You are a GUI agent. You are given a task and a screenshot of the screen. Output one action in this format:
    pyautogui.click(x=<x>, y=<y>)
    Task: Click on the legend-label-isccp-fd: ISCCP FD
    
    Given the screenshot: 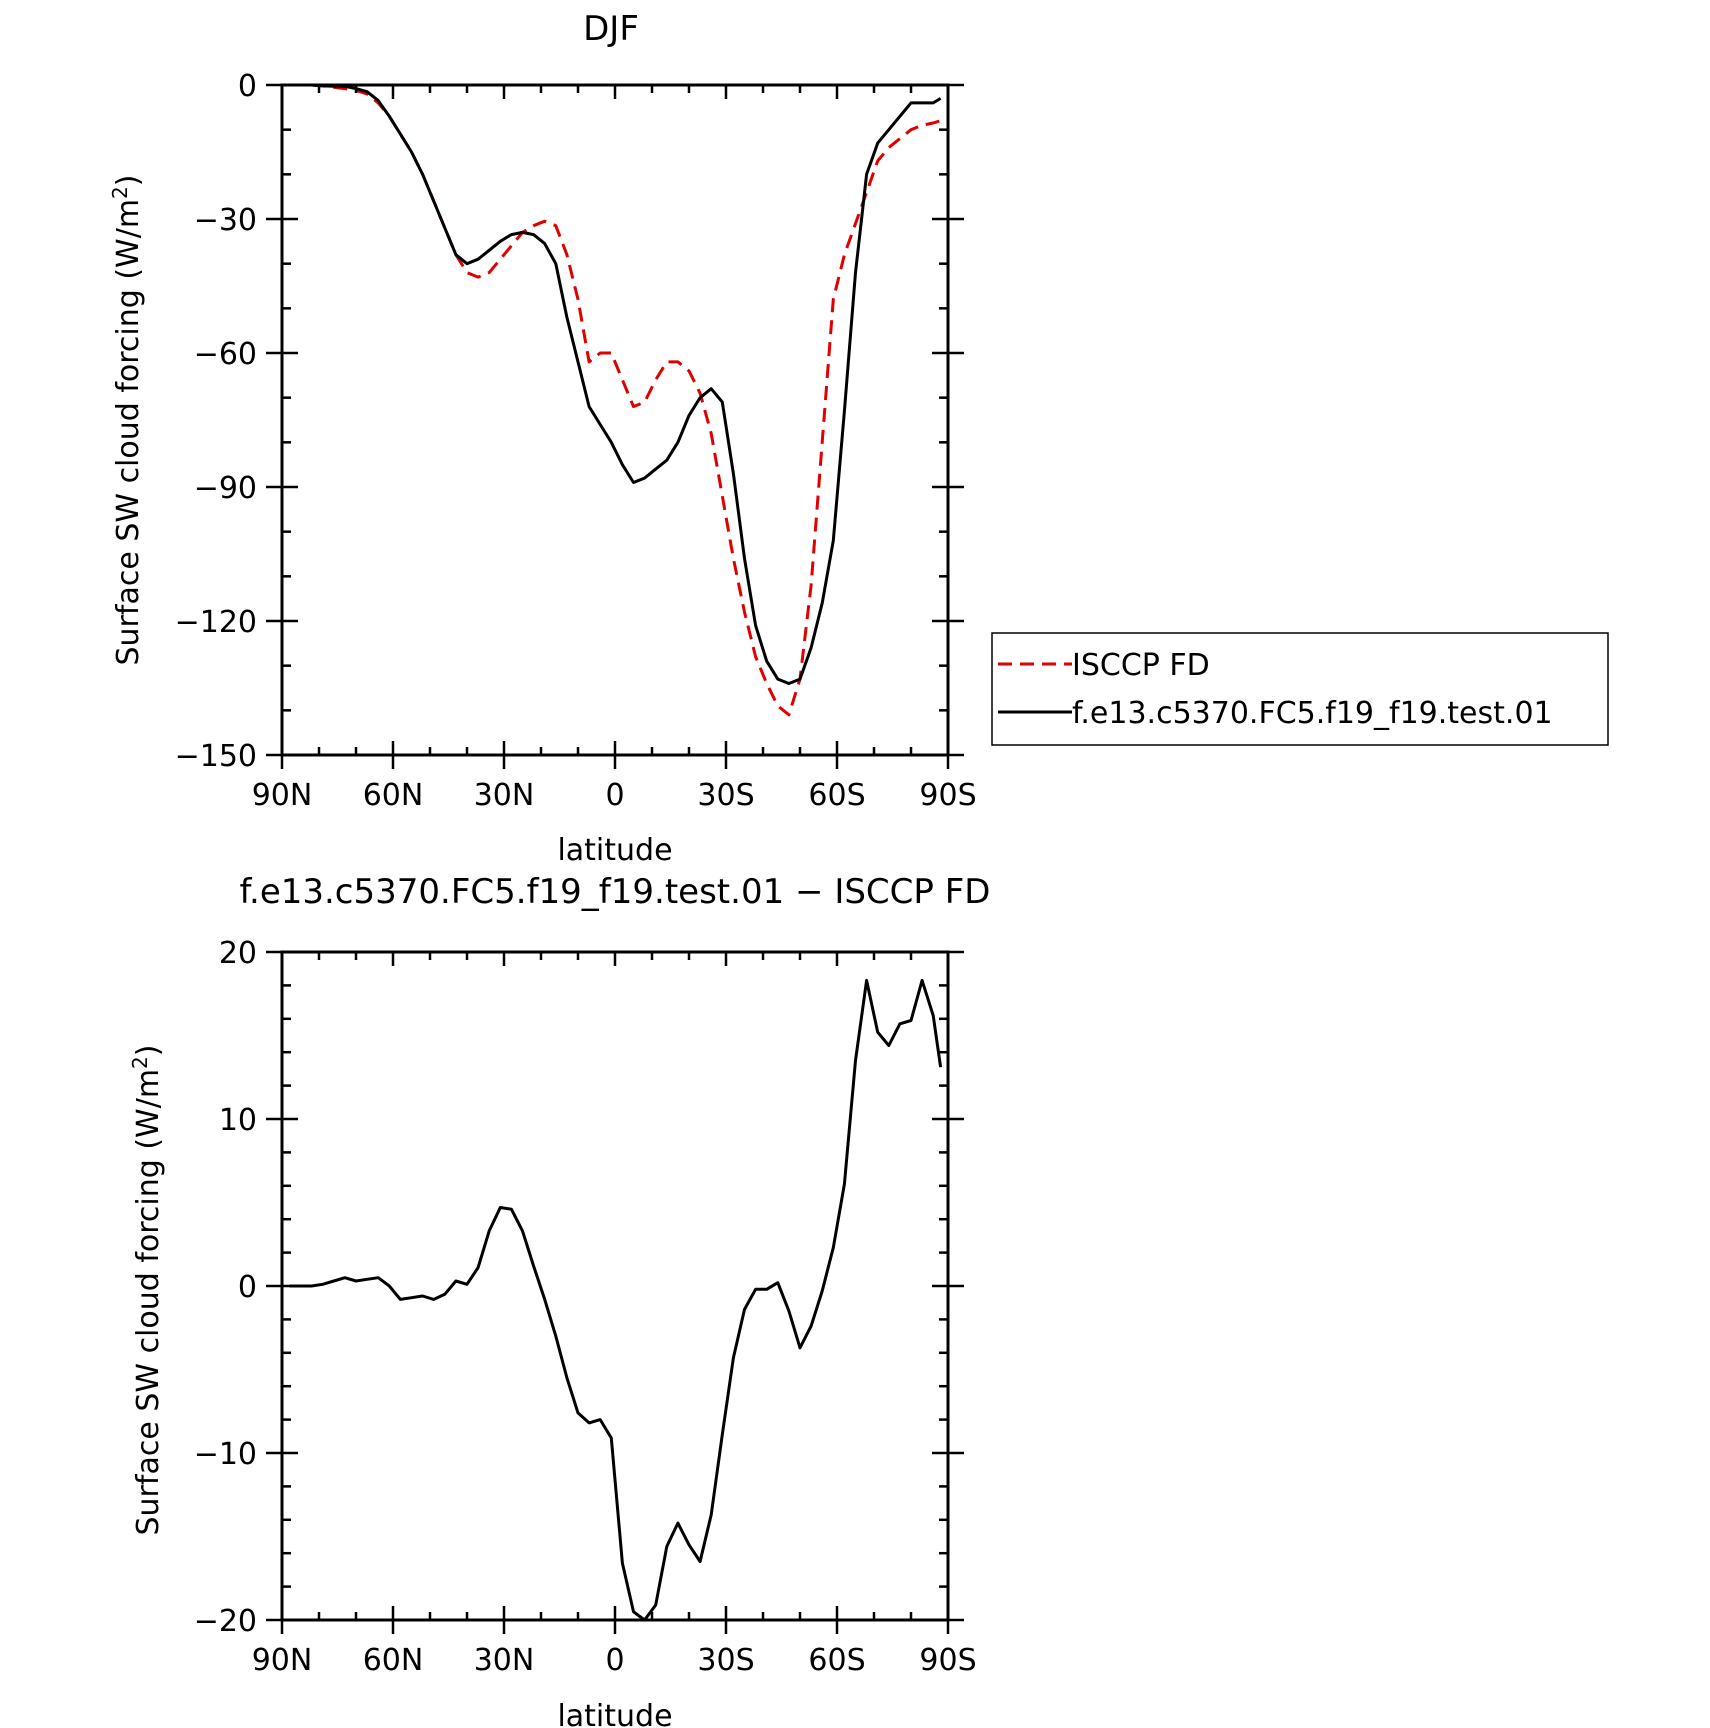 What is the action you would take?
    pyautogui.click(x=1141, y=665)
    